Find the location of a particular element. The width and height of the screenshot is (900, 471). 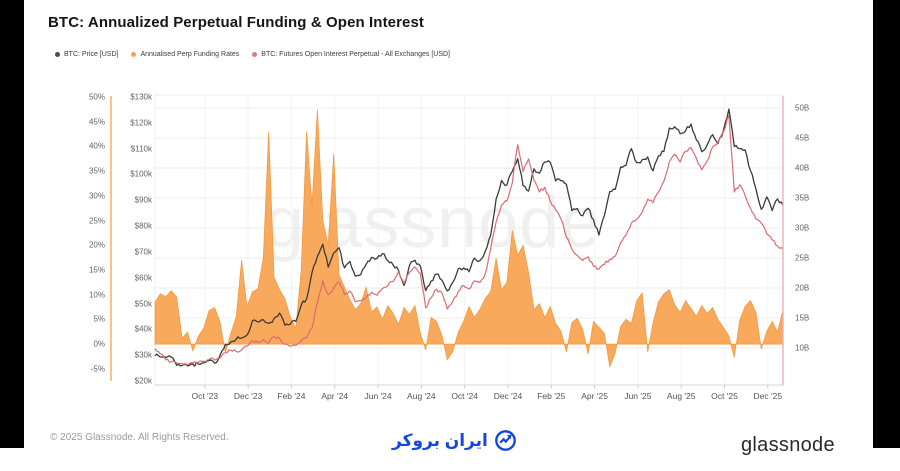

open-interest-legend-dot-icon is located at coordinates (255, 54).